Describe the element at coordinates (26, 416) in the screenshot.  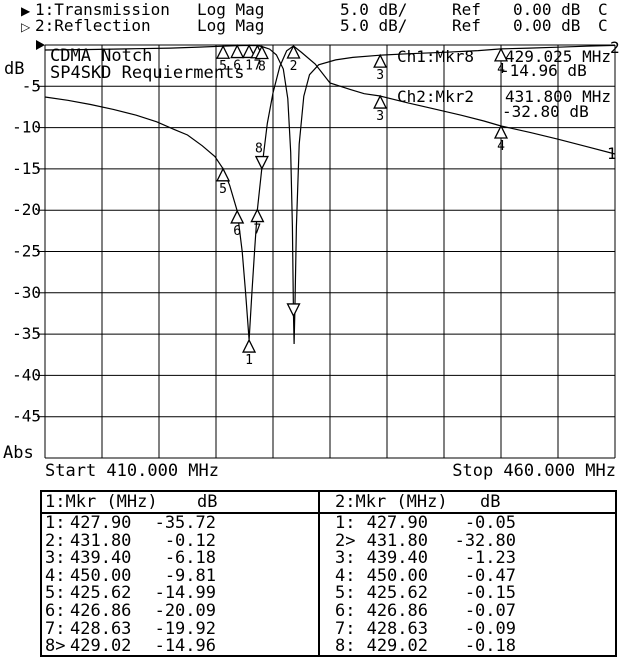
I see `y-tick-label: -45` at that location.